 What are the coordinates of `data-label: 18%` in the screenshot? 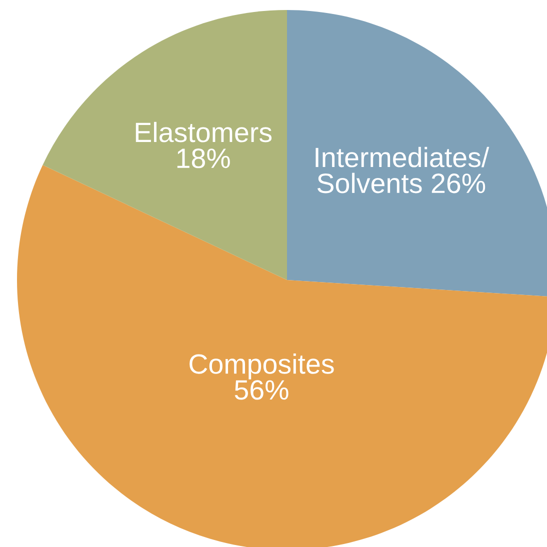 It's located at (203, 158).